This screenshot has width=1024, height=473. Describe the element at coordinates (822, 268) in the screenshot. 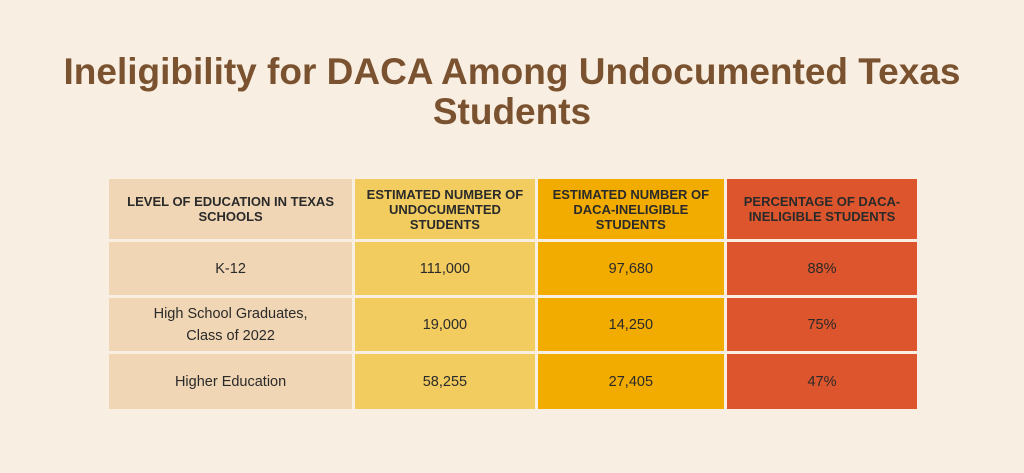

I see `cell-percentage: 88%` at that location.